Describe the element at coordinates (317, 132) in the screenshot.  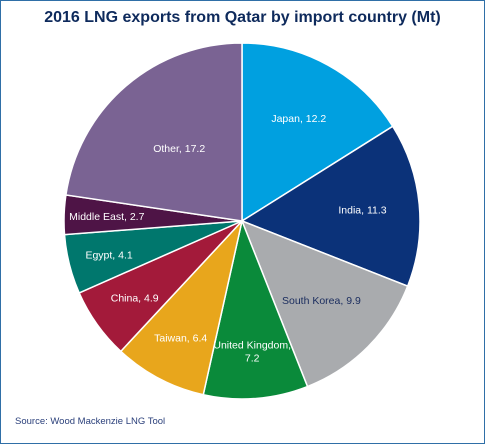
I see `pie-slice-japan` at that location.